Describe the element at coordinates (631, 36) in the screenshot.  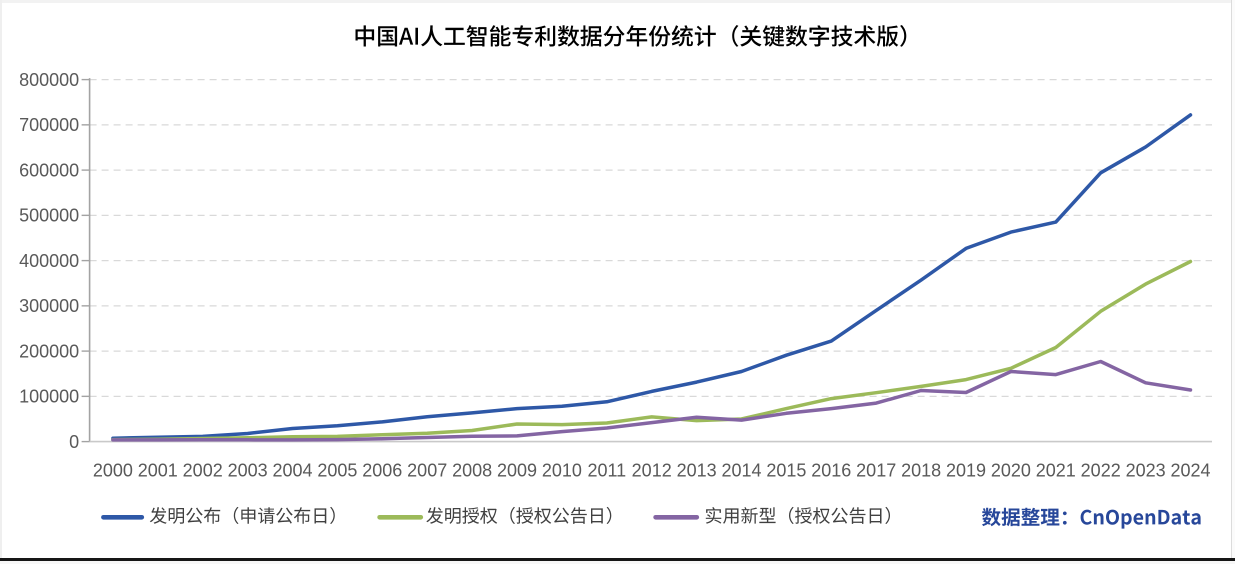
I see `chart-title-glyphs` at that location.